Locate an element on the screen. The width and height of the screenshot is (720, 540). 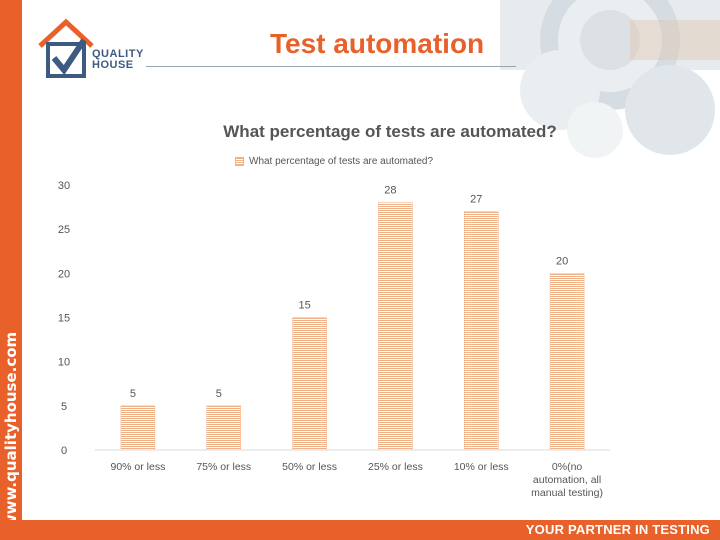
y-tick-label: 0 is located at coordinates (64, 451).